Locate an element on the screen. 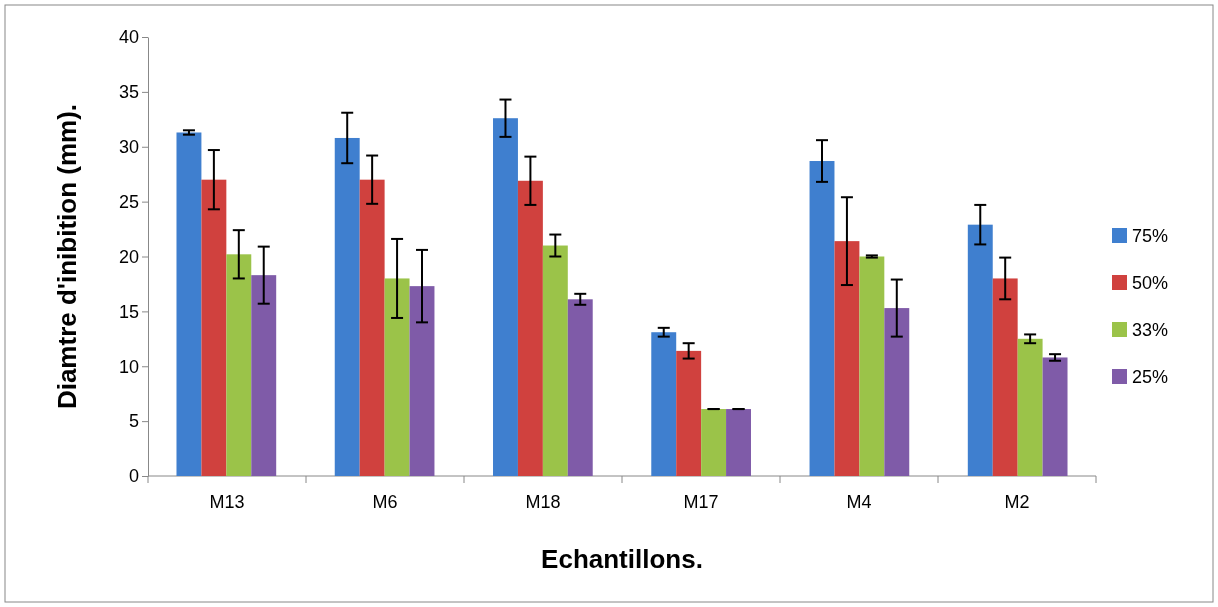  x-tick-label: M2 is located at coordinates (1017, 502).